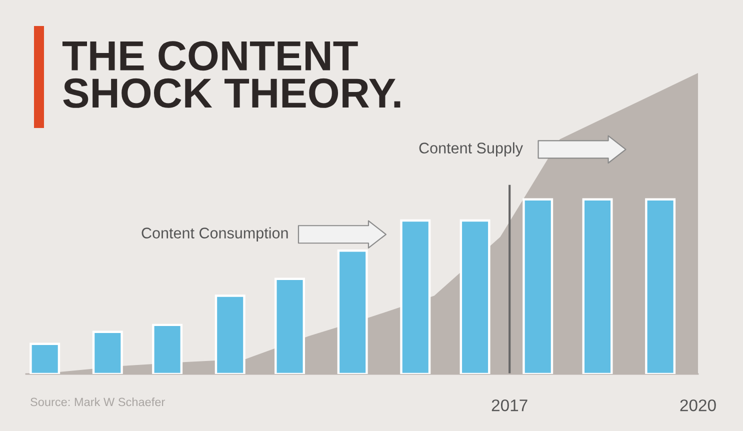 Image resolution: width=743 pixels, height=431 pixels. I want to click on series-label: Content Supply, so click(471, 149).